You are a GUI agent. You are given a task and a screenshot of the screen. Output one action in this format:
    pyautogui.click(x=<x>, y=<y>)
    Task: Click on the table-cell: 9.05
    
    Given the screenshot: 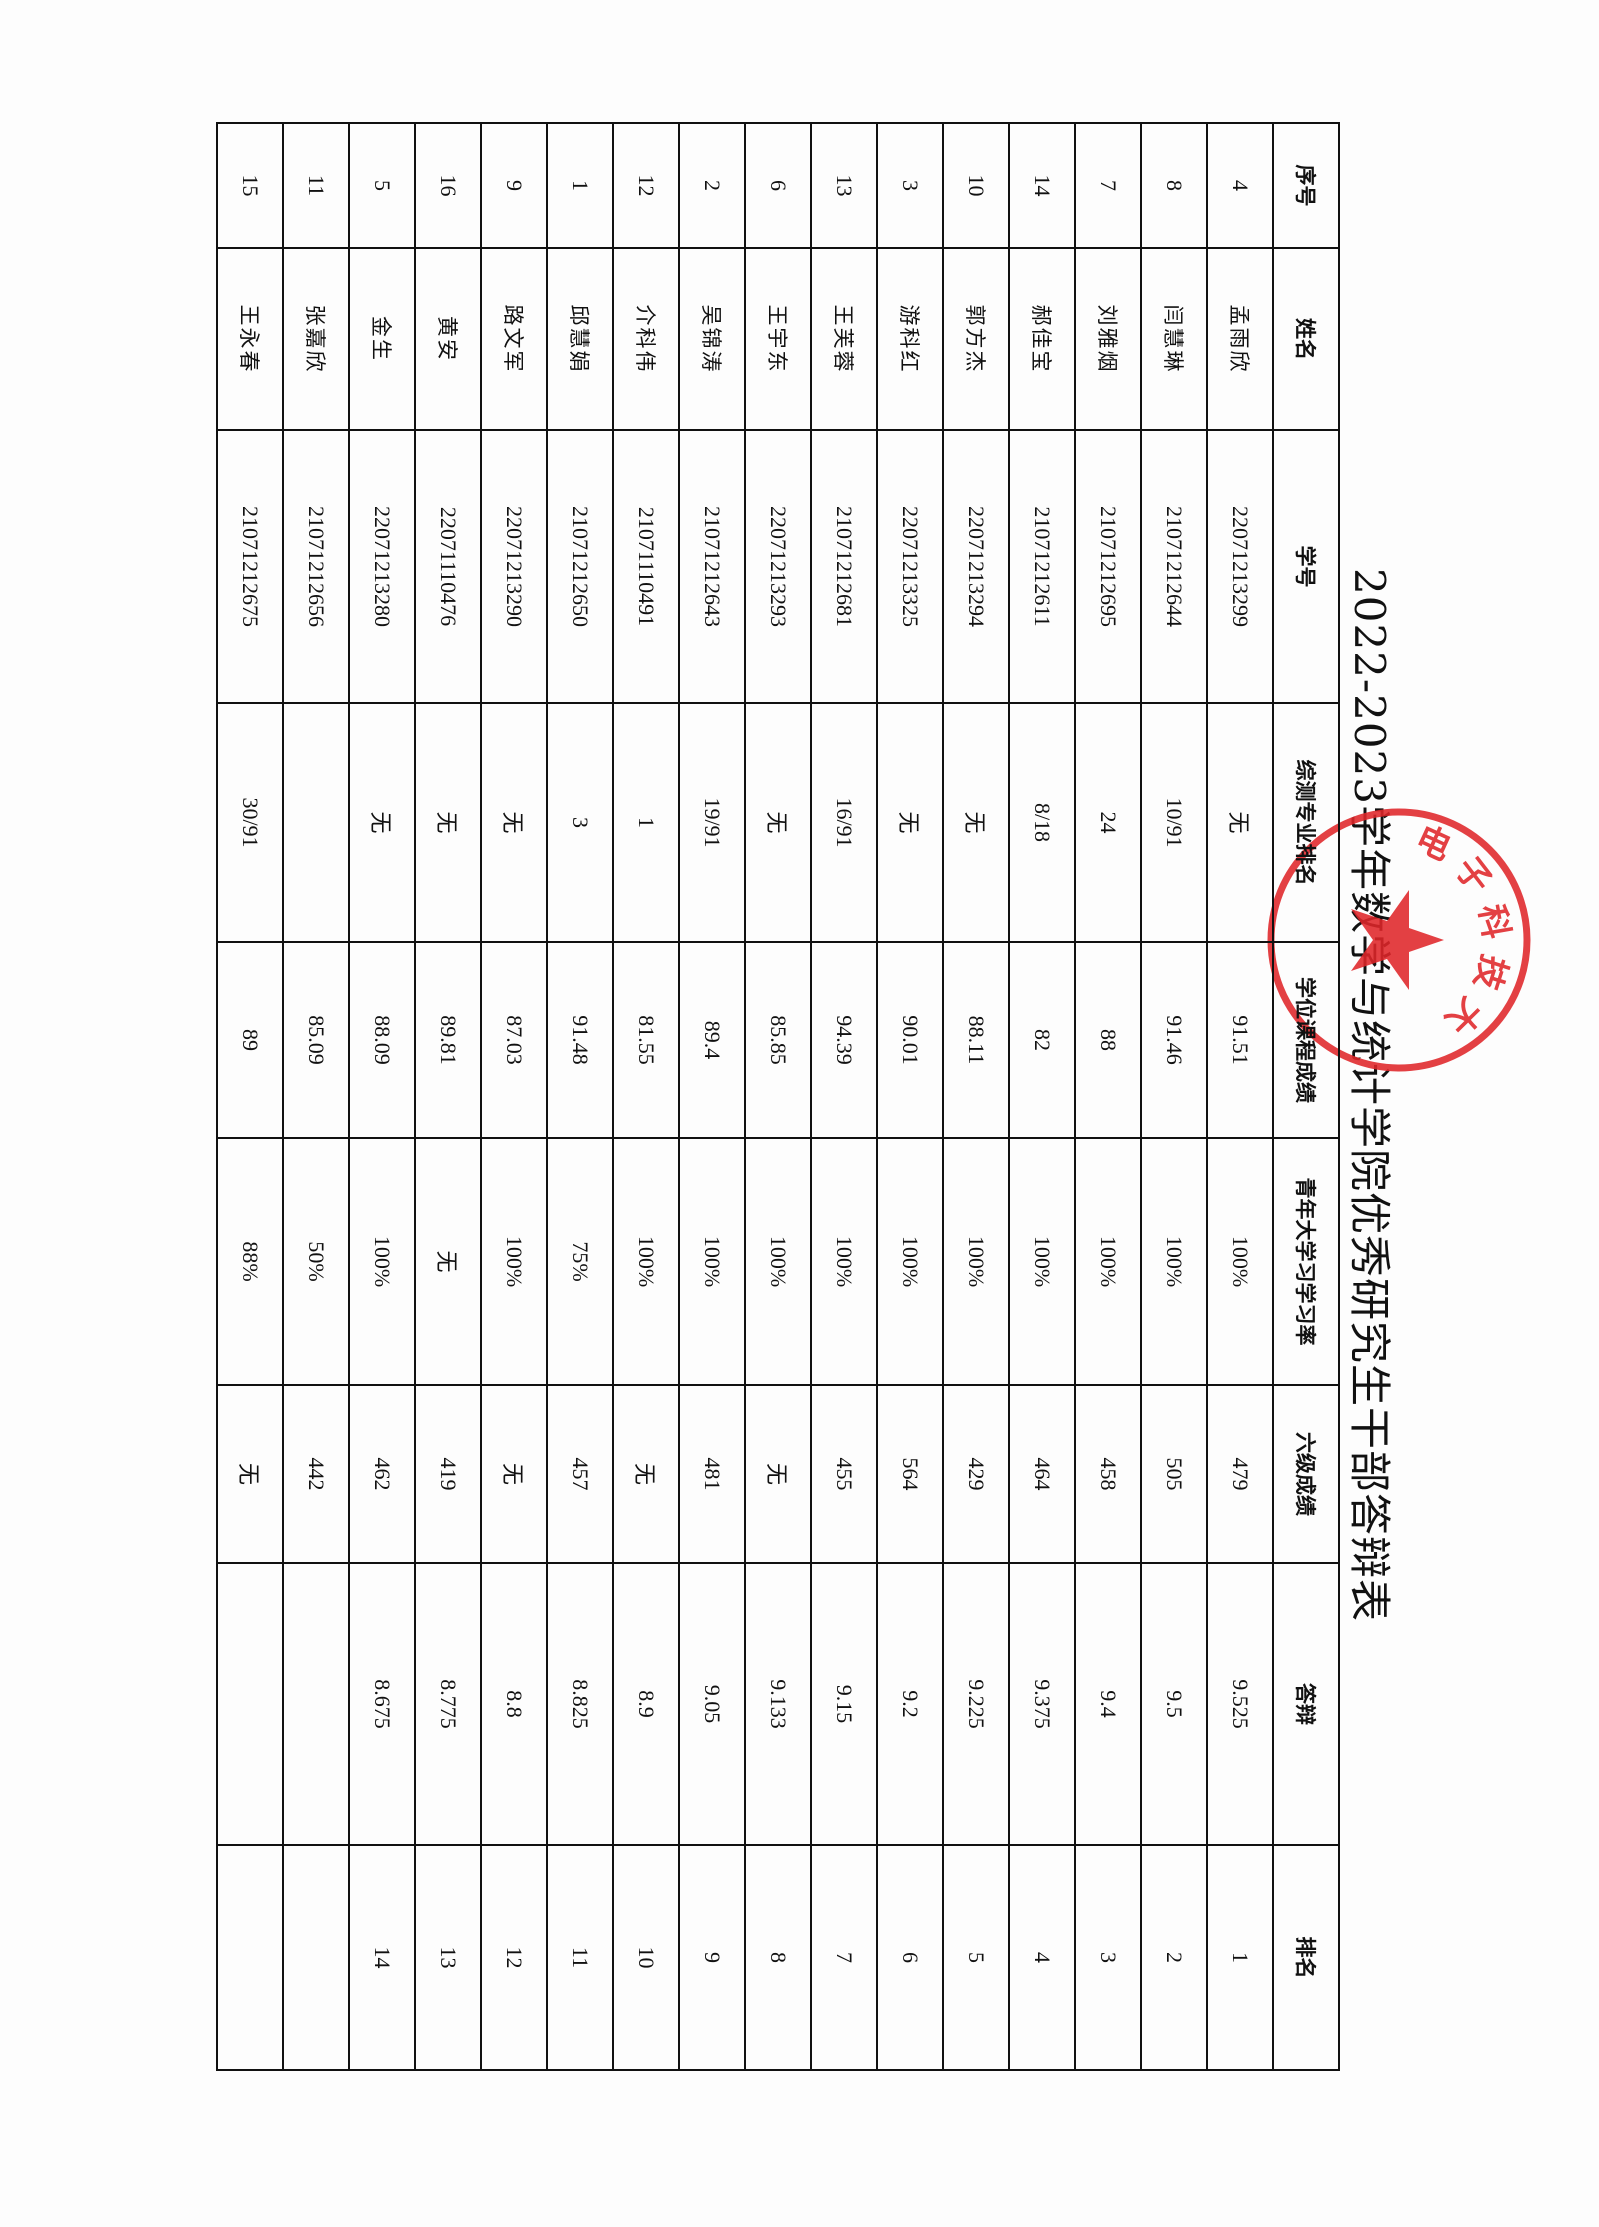 What is the action you would take?
    pyautogui.click(x=712, y=1704)
    